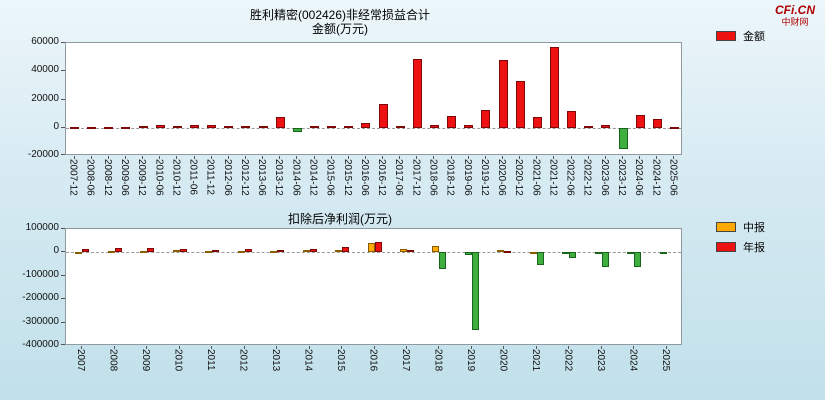  I want to click on bar-中报-2010, so click(176, 251).